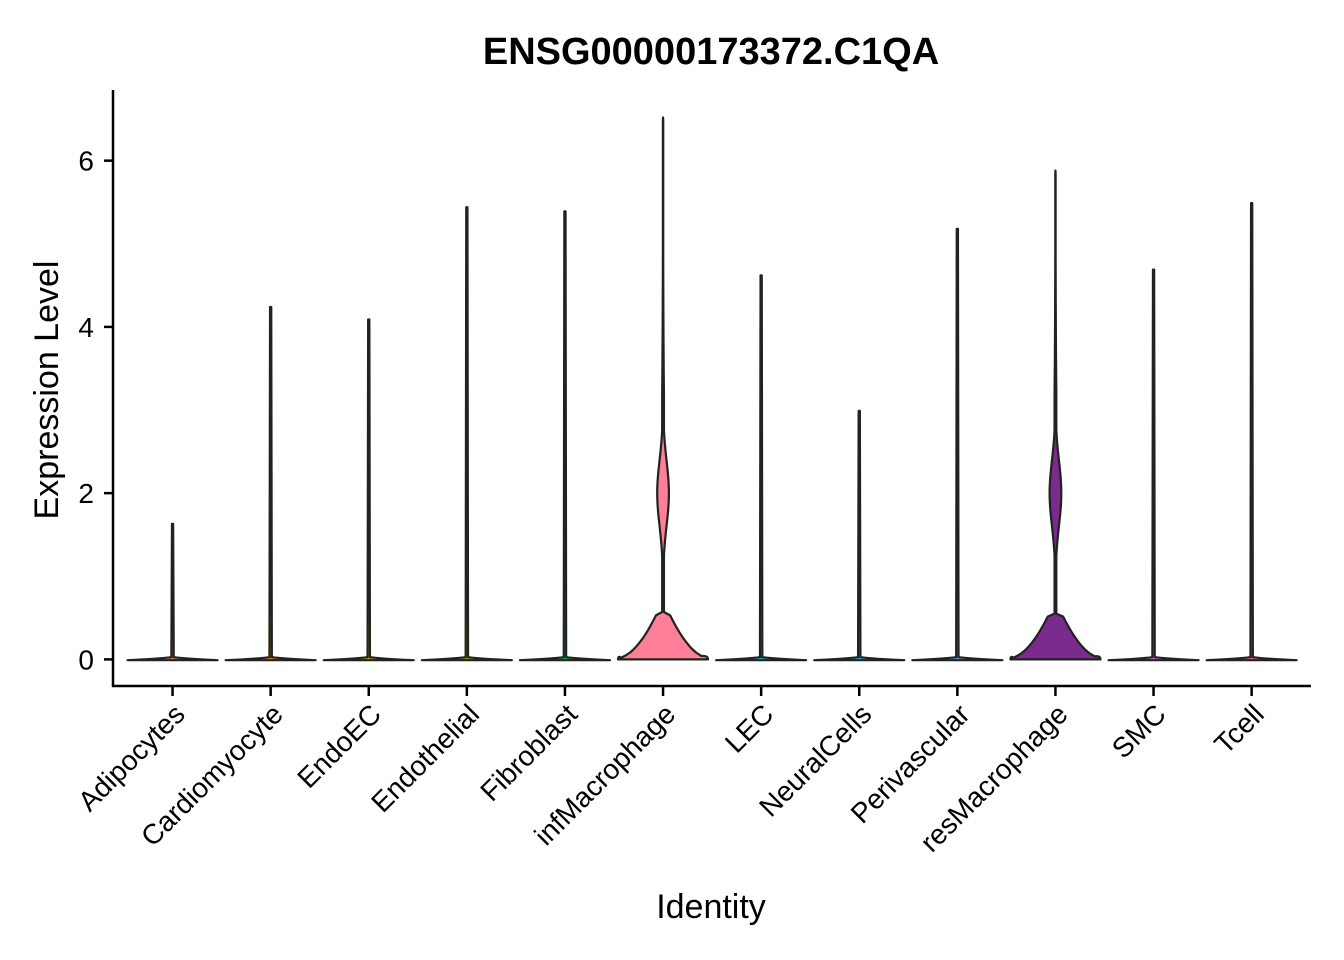  What do you see at coordinates (425, 758) in the screenshot?
I see `x-tick-label-endothelial: Endothelial` at bounding box center [425, 758].